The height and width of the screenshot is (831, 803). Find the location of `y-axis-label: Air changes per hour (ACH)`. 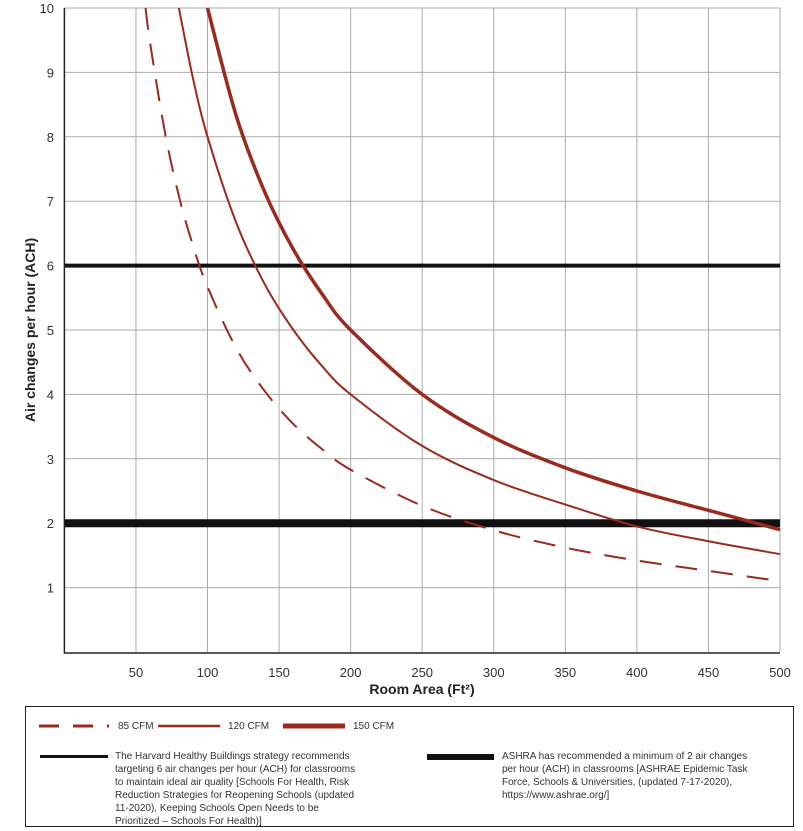

y-axis-label: Air changes per hour (ACH) is located at coordinates (30, 330).